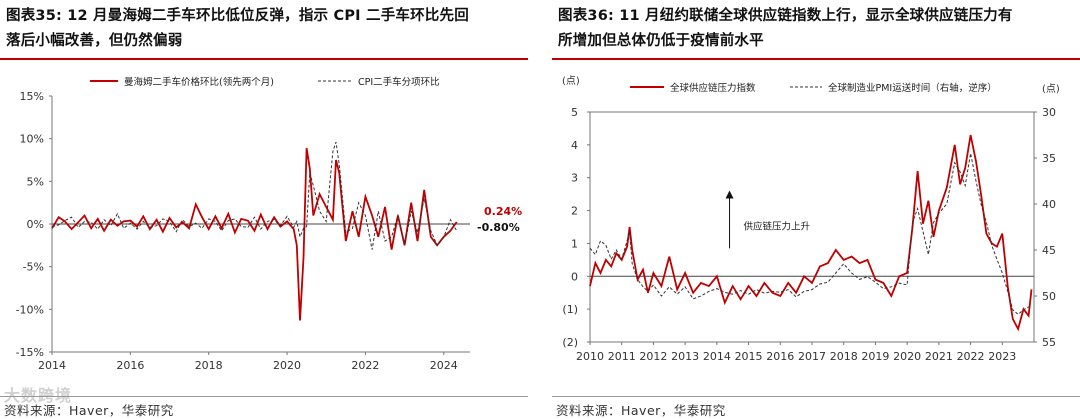 The height and width of the screenshot is (419, 1080). Describe the element at coordinates (33, 267) in the screenshot. I see `y-tick-label: -5%` at that location.